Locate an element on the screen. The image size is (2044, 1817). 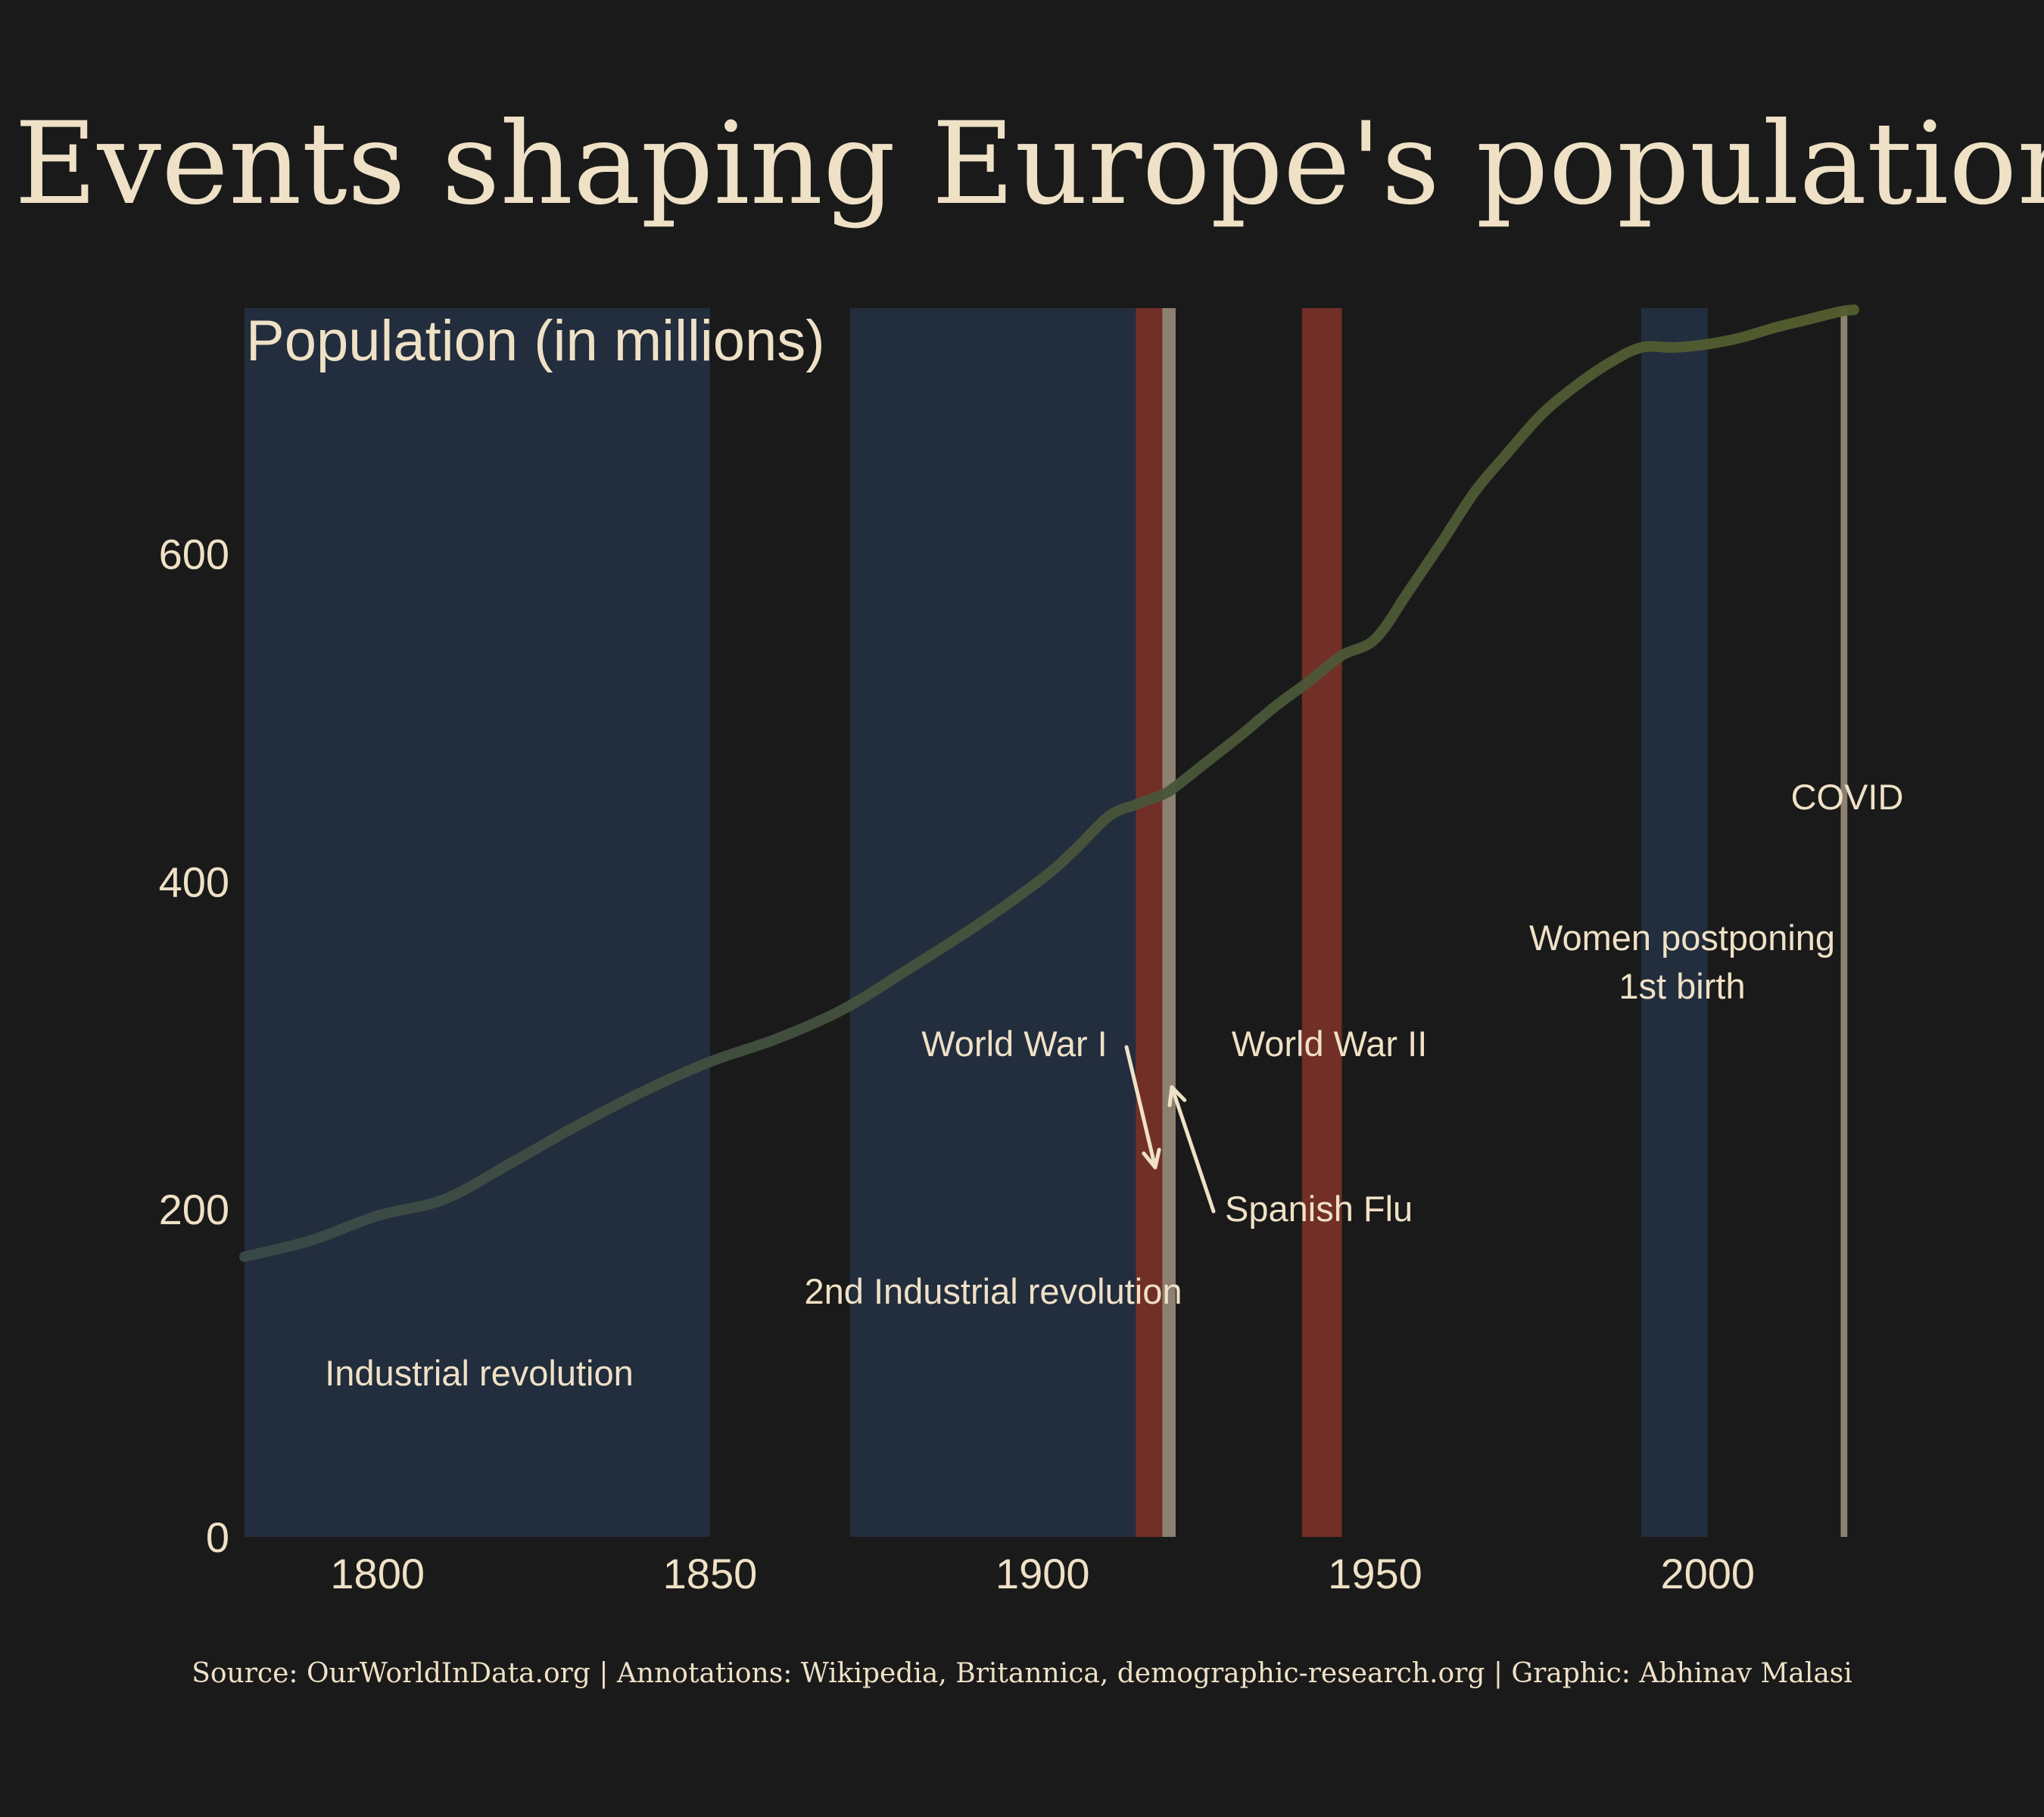
annotation-line: Spanish Flu is located at coordinates (1319, 1209).